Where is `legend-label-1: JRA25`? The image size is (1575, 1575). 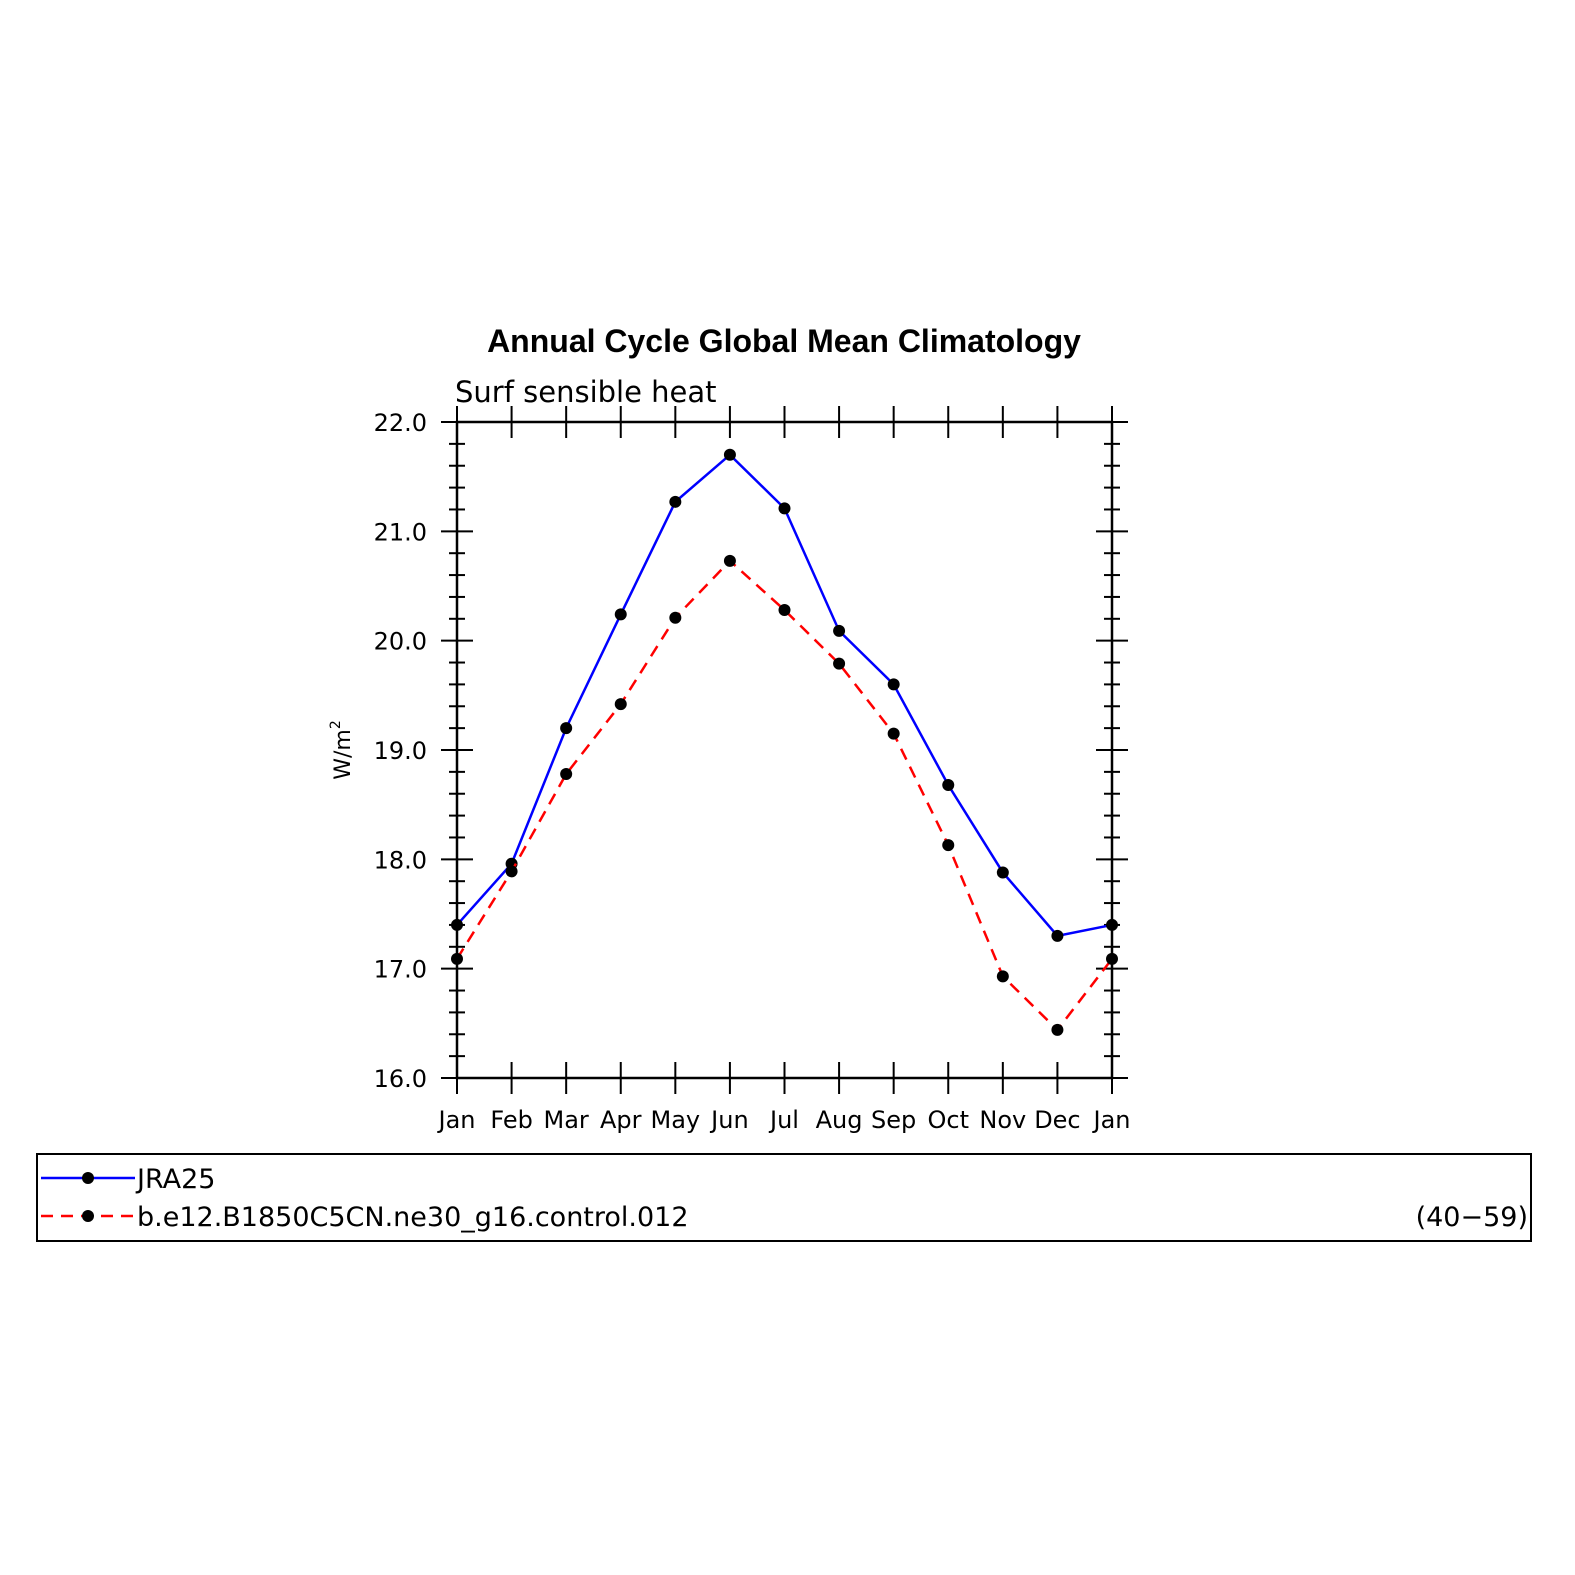 legend-label-1: JRA25 is located at coordinates (175, 1179).